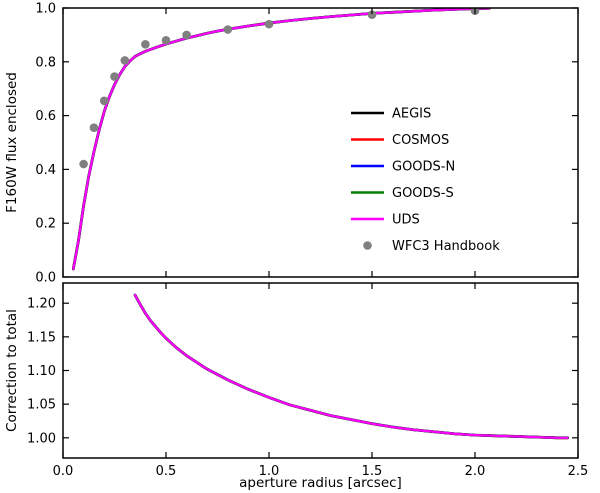  What do you see at coordinates (475, 471) in the screenshot?
I see `x-tick-label: 2.0` at bounding box center [475, 471].